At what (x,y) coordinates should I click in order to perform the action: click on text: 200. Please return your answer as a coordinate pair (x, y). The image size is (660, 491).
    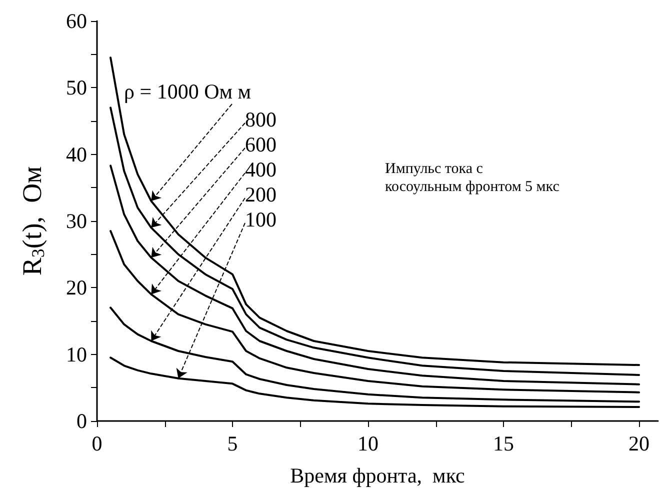
    Looking at the image, I should click on (260, 194).